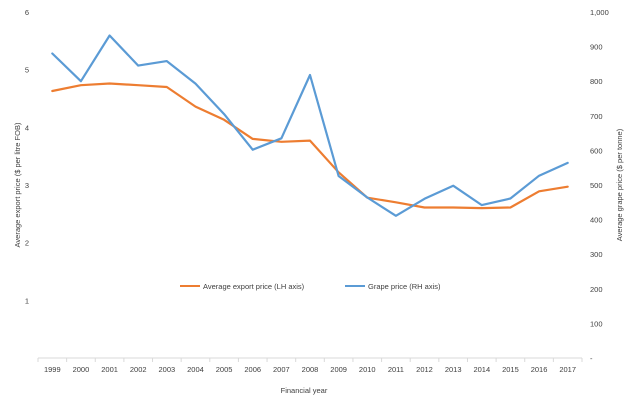 This screenshot has width=630, height=406. Describe the element at coordinates (27, 300) in the screenshot. I see `left-tick-label: 1` at that location.